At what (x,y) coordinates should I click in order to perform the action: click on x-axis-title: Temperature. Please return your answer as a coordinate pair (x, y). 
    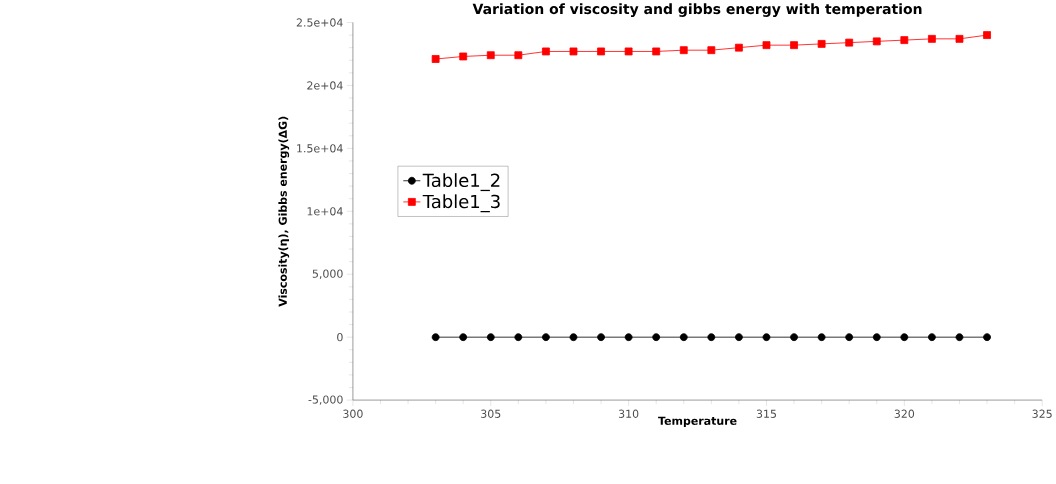
    Looking at the image, I should click on (697, 421).